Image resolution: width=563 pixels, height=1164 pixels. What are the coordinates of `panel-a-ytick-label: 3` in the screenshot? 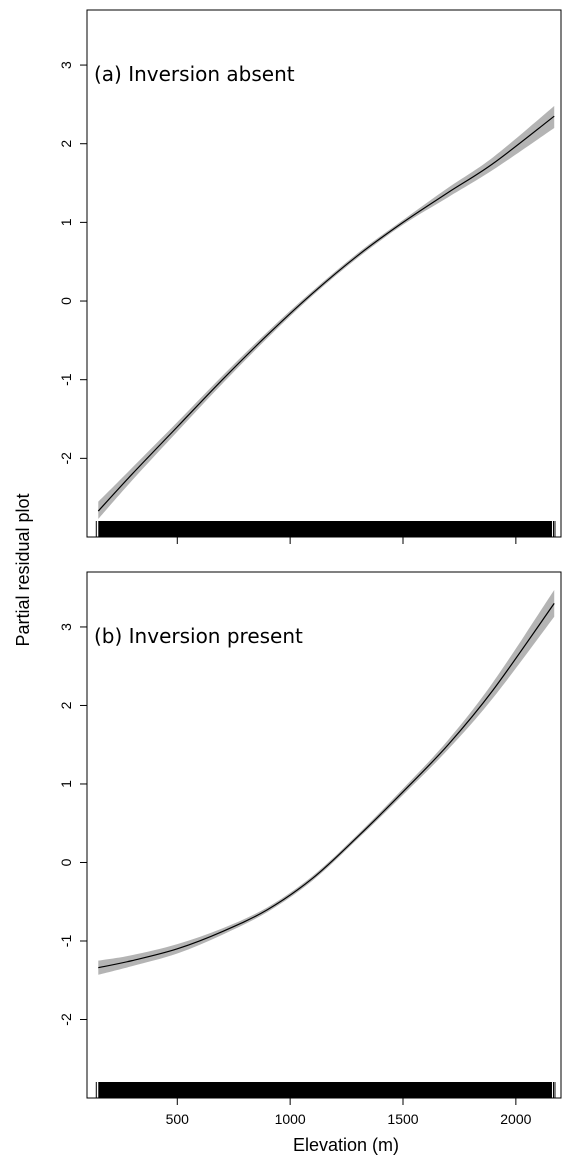 It's located at (66, 65).